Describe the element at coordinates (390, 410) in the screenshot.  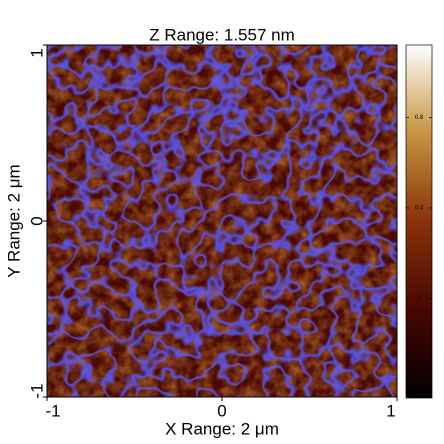
I see `x-tick-label: 1` at that location.